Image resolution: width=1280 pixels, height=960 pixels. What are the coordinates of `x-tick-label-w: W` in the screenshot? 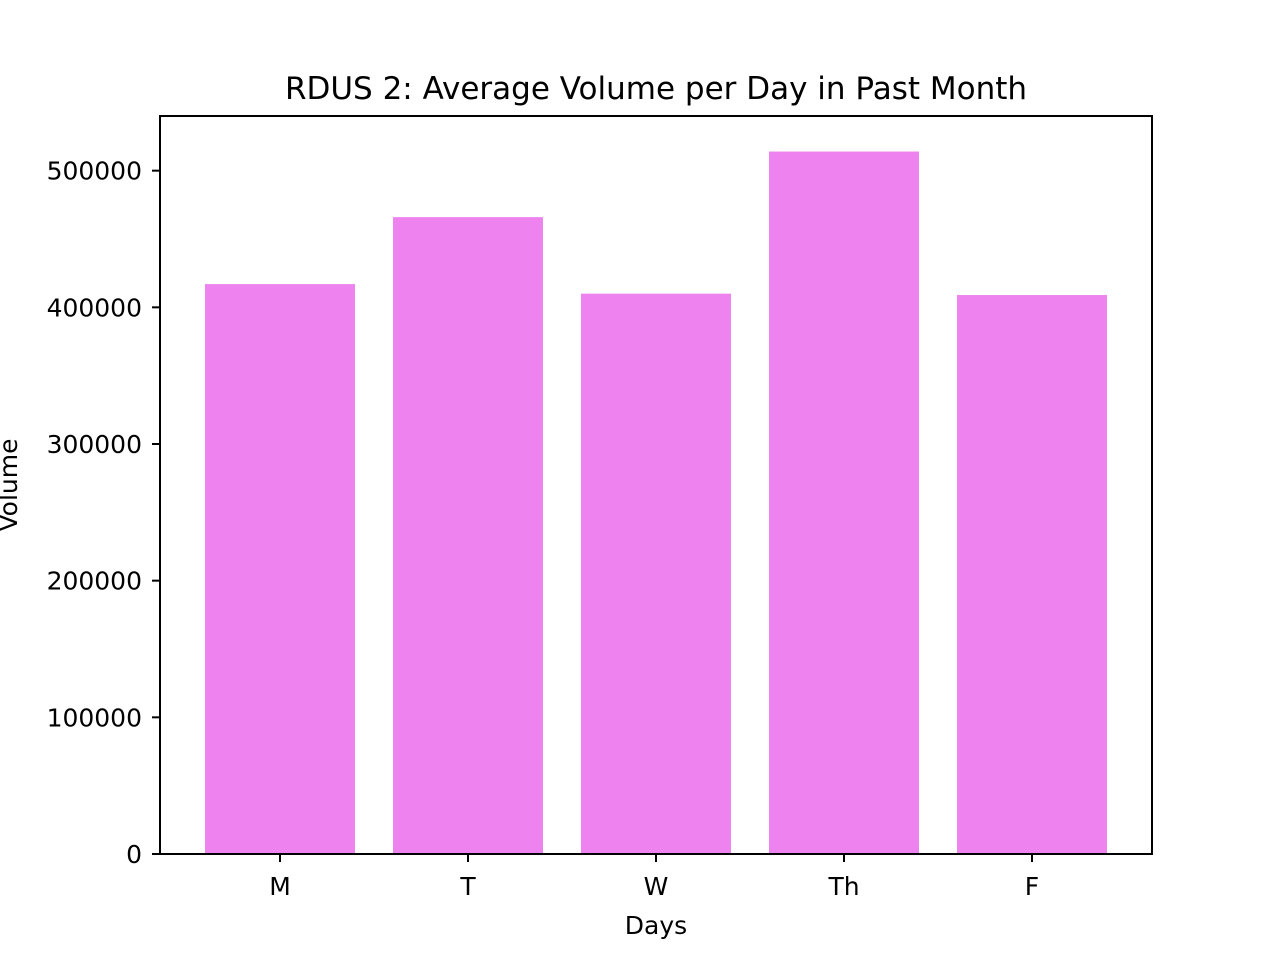 It's located at (656, 886).